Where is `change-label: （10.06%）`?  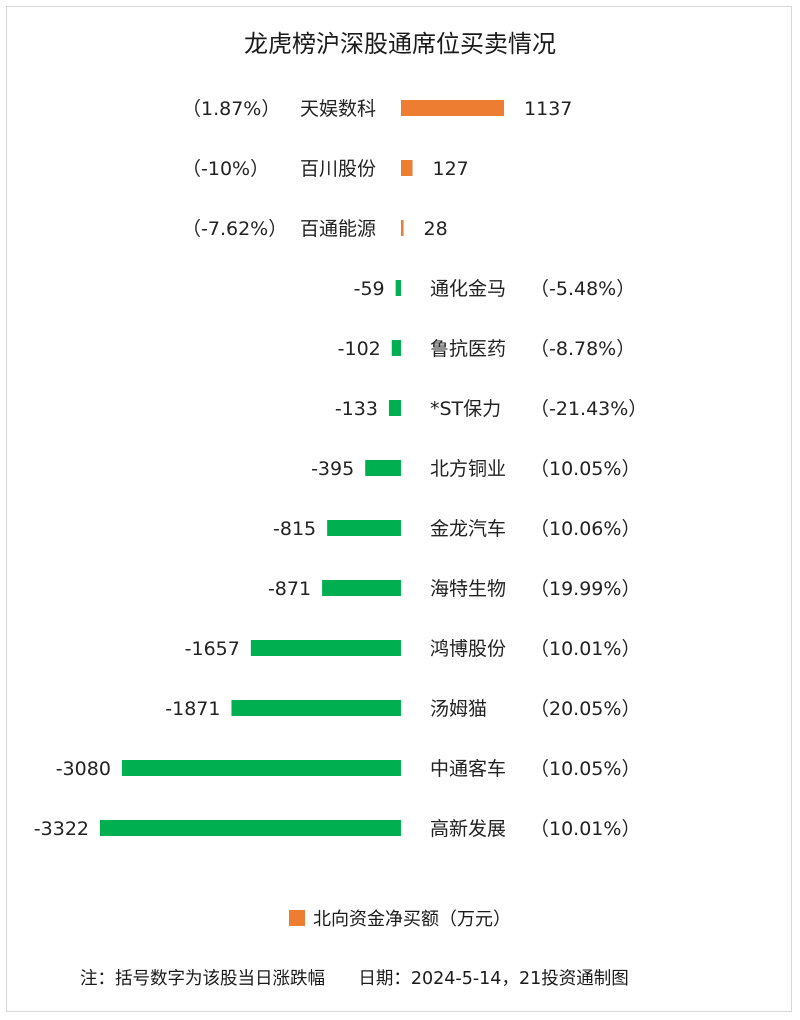 change-label: （10.06%） is located at coordinates (585, 529).